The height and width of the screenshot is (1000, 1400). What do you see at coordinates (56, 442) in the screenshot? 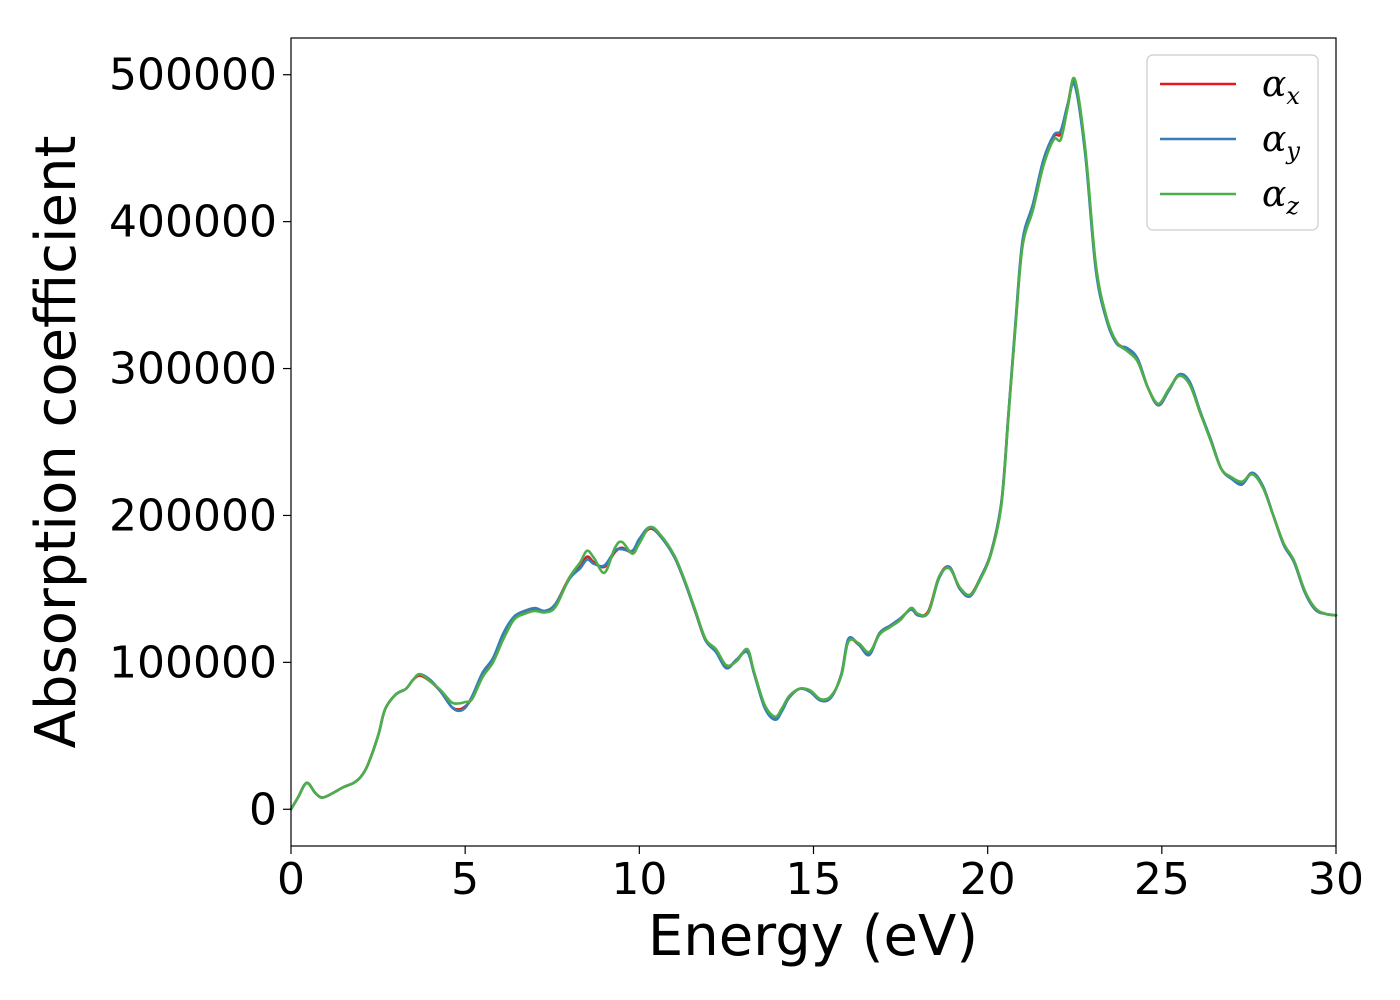
I see `y-axis-title: Absorption coefficient` at bounding box center [56, 442].